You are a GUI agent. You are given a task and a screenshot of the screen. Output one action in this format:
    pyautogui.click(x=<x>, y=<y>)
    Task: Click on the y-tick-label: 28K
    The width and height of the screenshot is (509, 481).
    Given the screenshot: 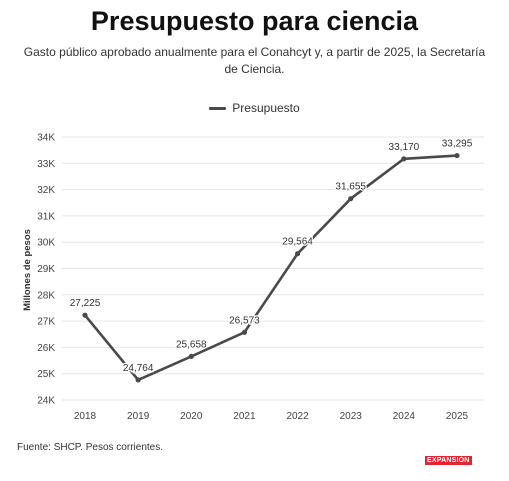 What is the action you would take?
    pyautogui.click(x=46, y=295)
    